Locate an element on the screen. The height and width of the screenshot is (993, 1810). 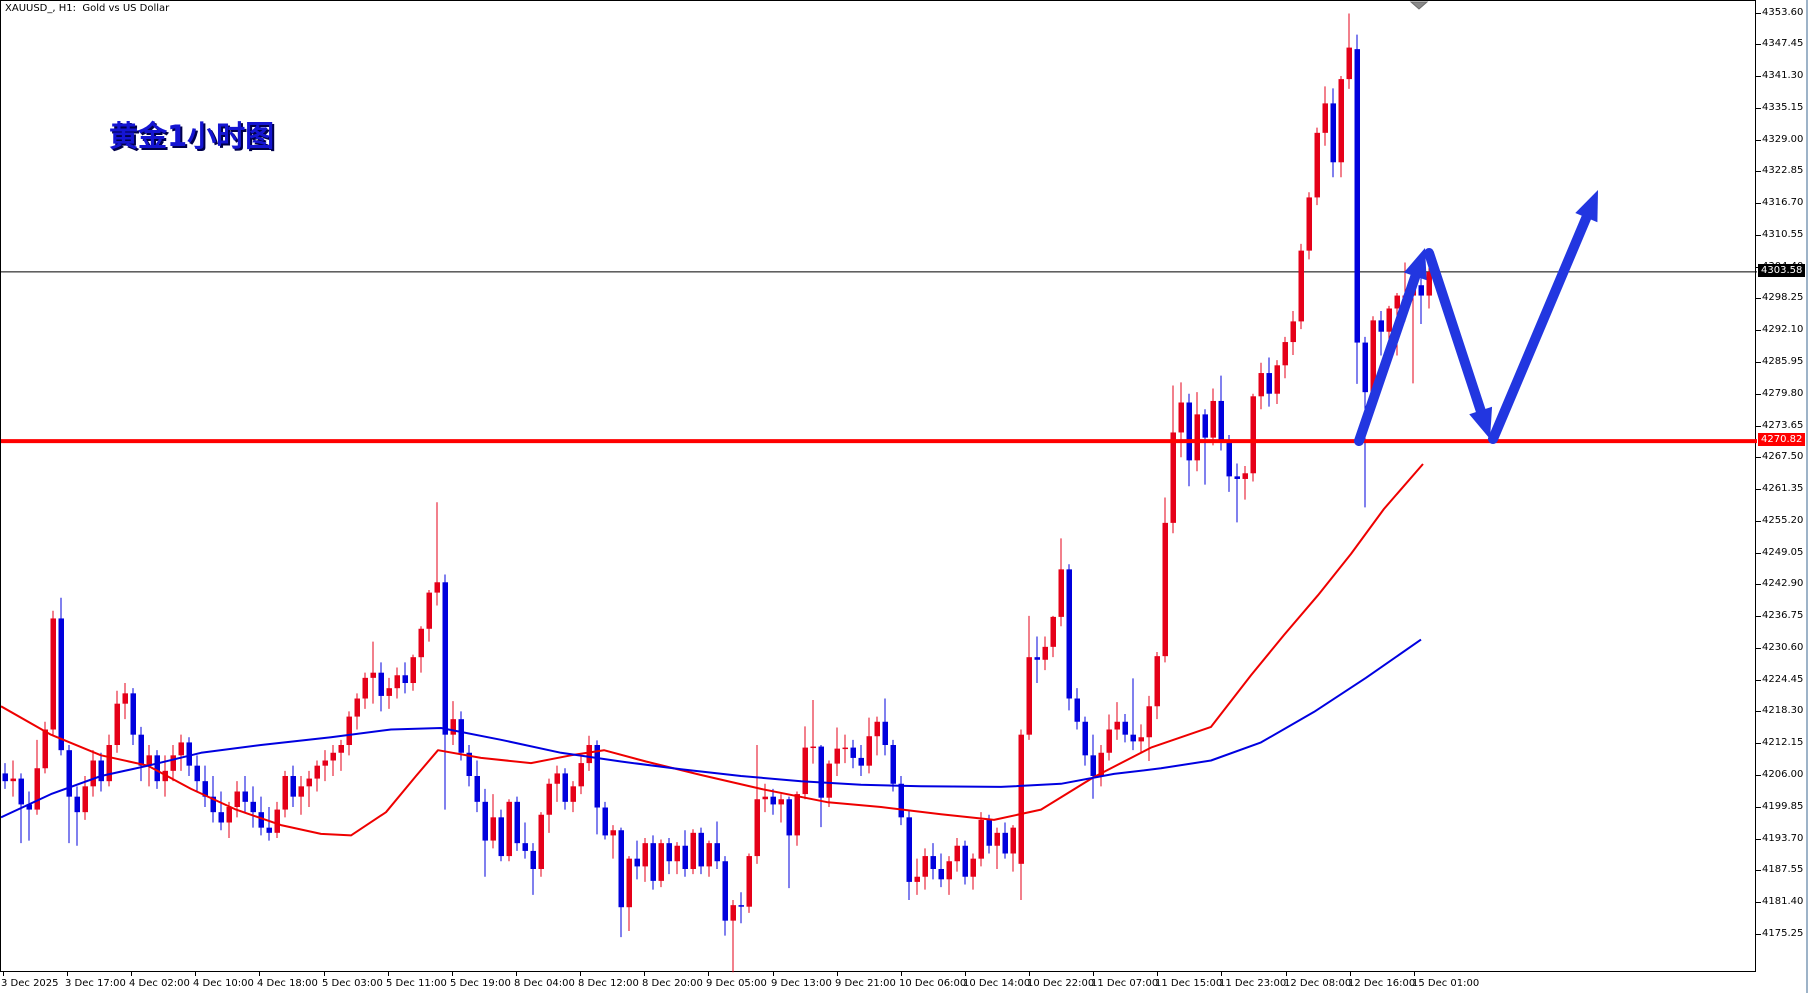
chart-shift-marker-icon is located at coordinates (1419, 5).